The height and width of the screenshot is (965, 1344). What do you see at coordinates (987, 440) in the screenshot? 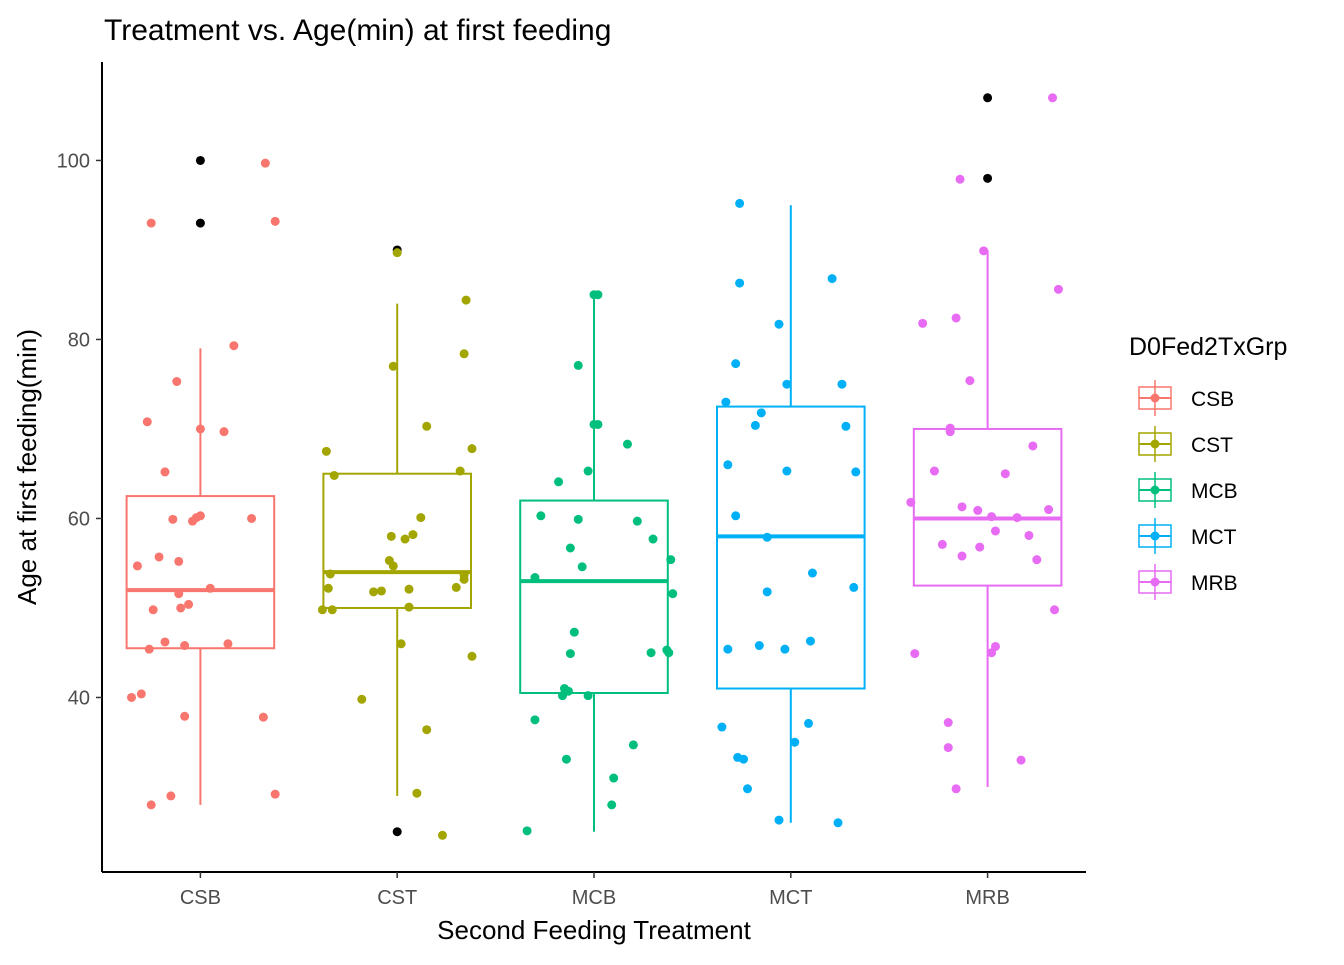
I see `box-group-mrb` at bounding box center [987, 440].